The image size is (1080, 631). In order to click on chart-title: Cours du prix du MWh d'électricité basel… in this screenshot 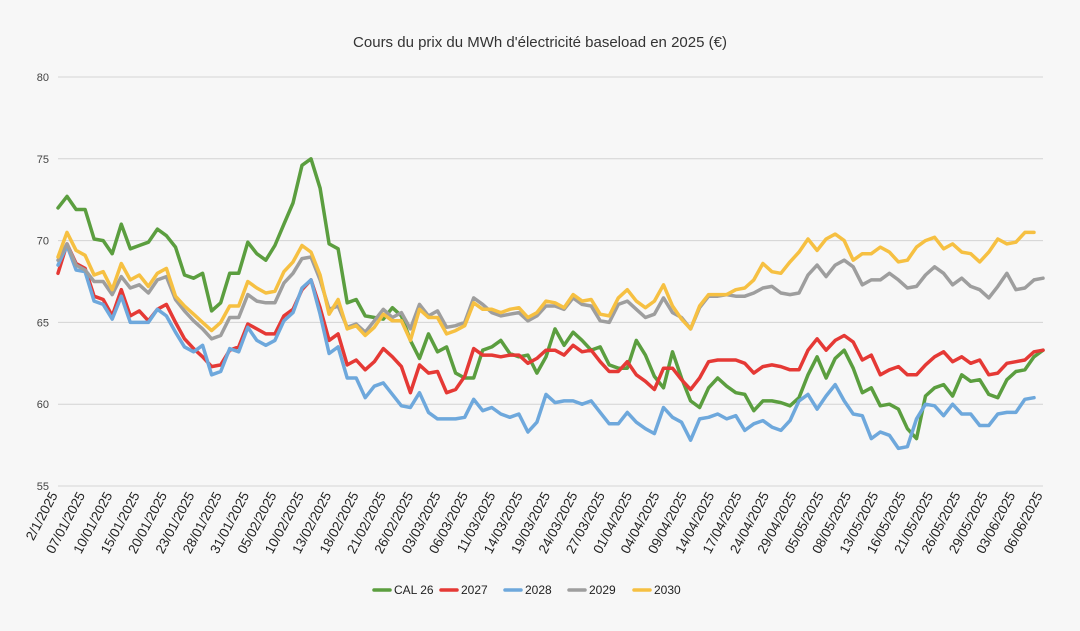, I will do `click(540, 42)`.